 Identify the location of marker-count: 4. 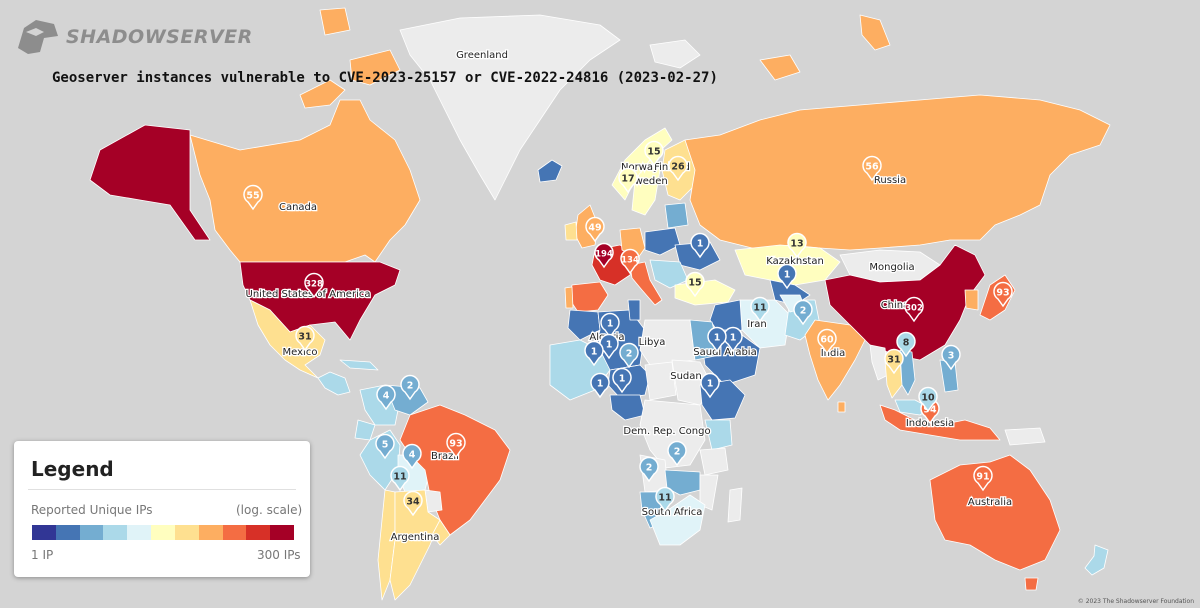
(386, 396).